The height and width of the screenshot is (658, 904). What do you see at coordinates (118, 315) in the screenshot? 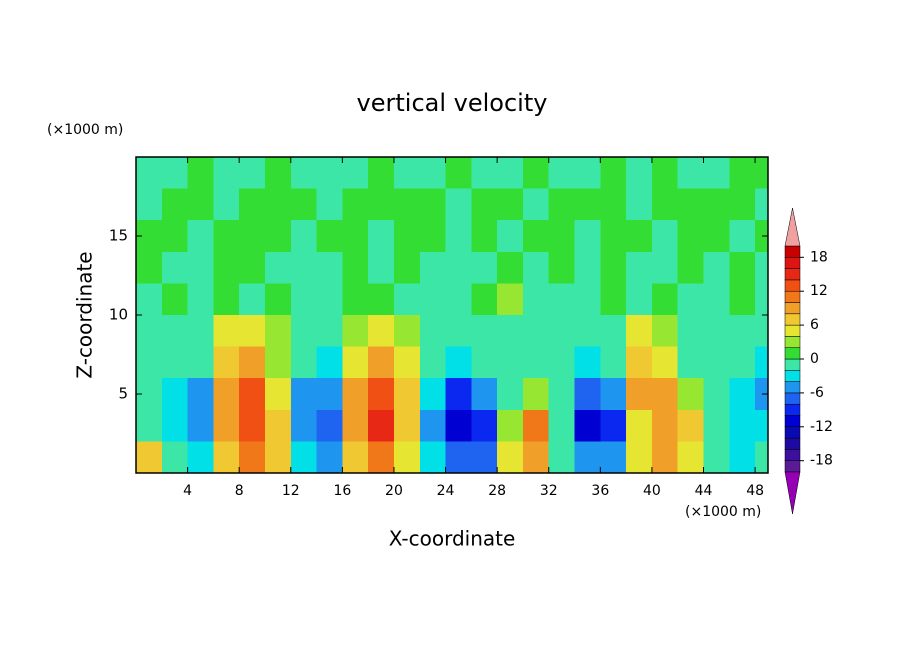
I see `y-tick-label: 10` at bounding box center [118, 315].